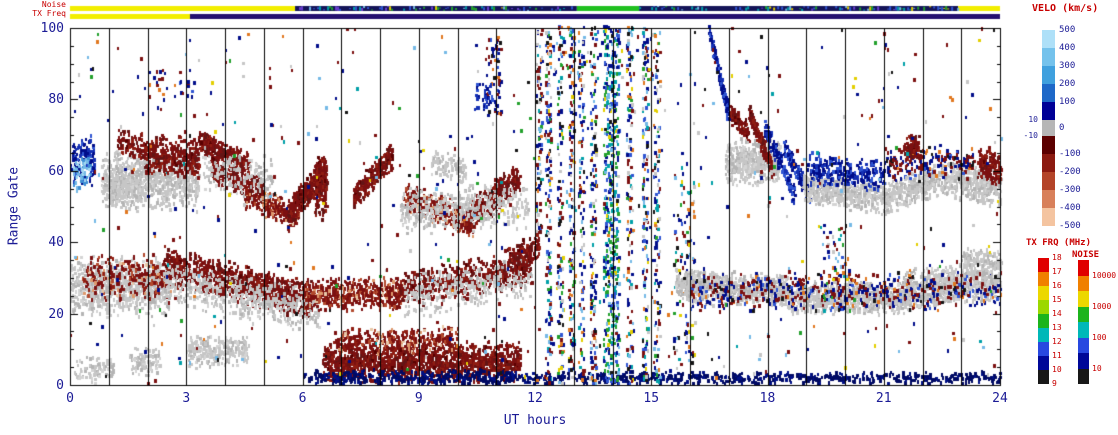 This screenshot has width=1118, height=435. Describe the element at coordinates (651, 398) in the screenshot. I see `x-tick-label: 15` at that location.